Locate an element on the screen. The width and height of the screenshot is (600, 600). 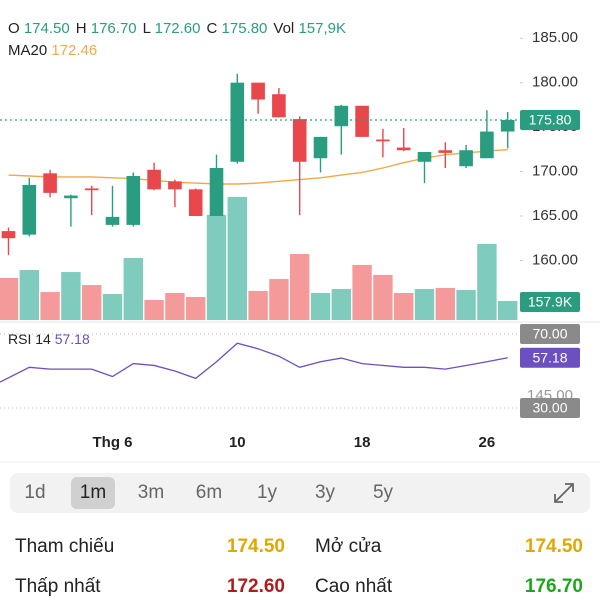
y-tick-label: 165.00 is located at coordinates (555, 215).